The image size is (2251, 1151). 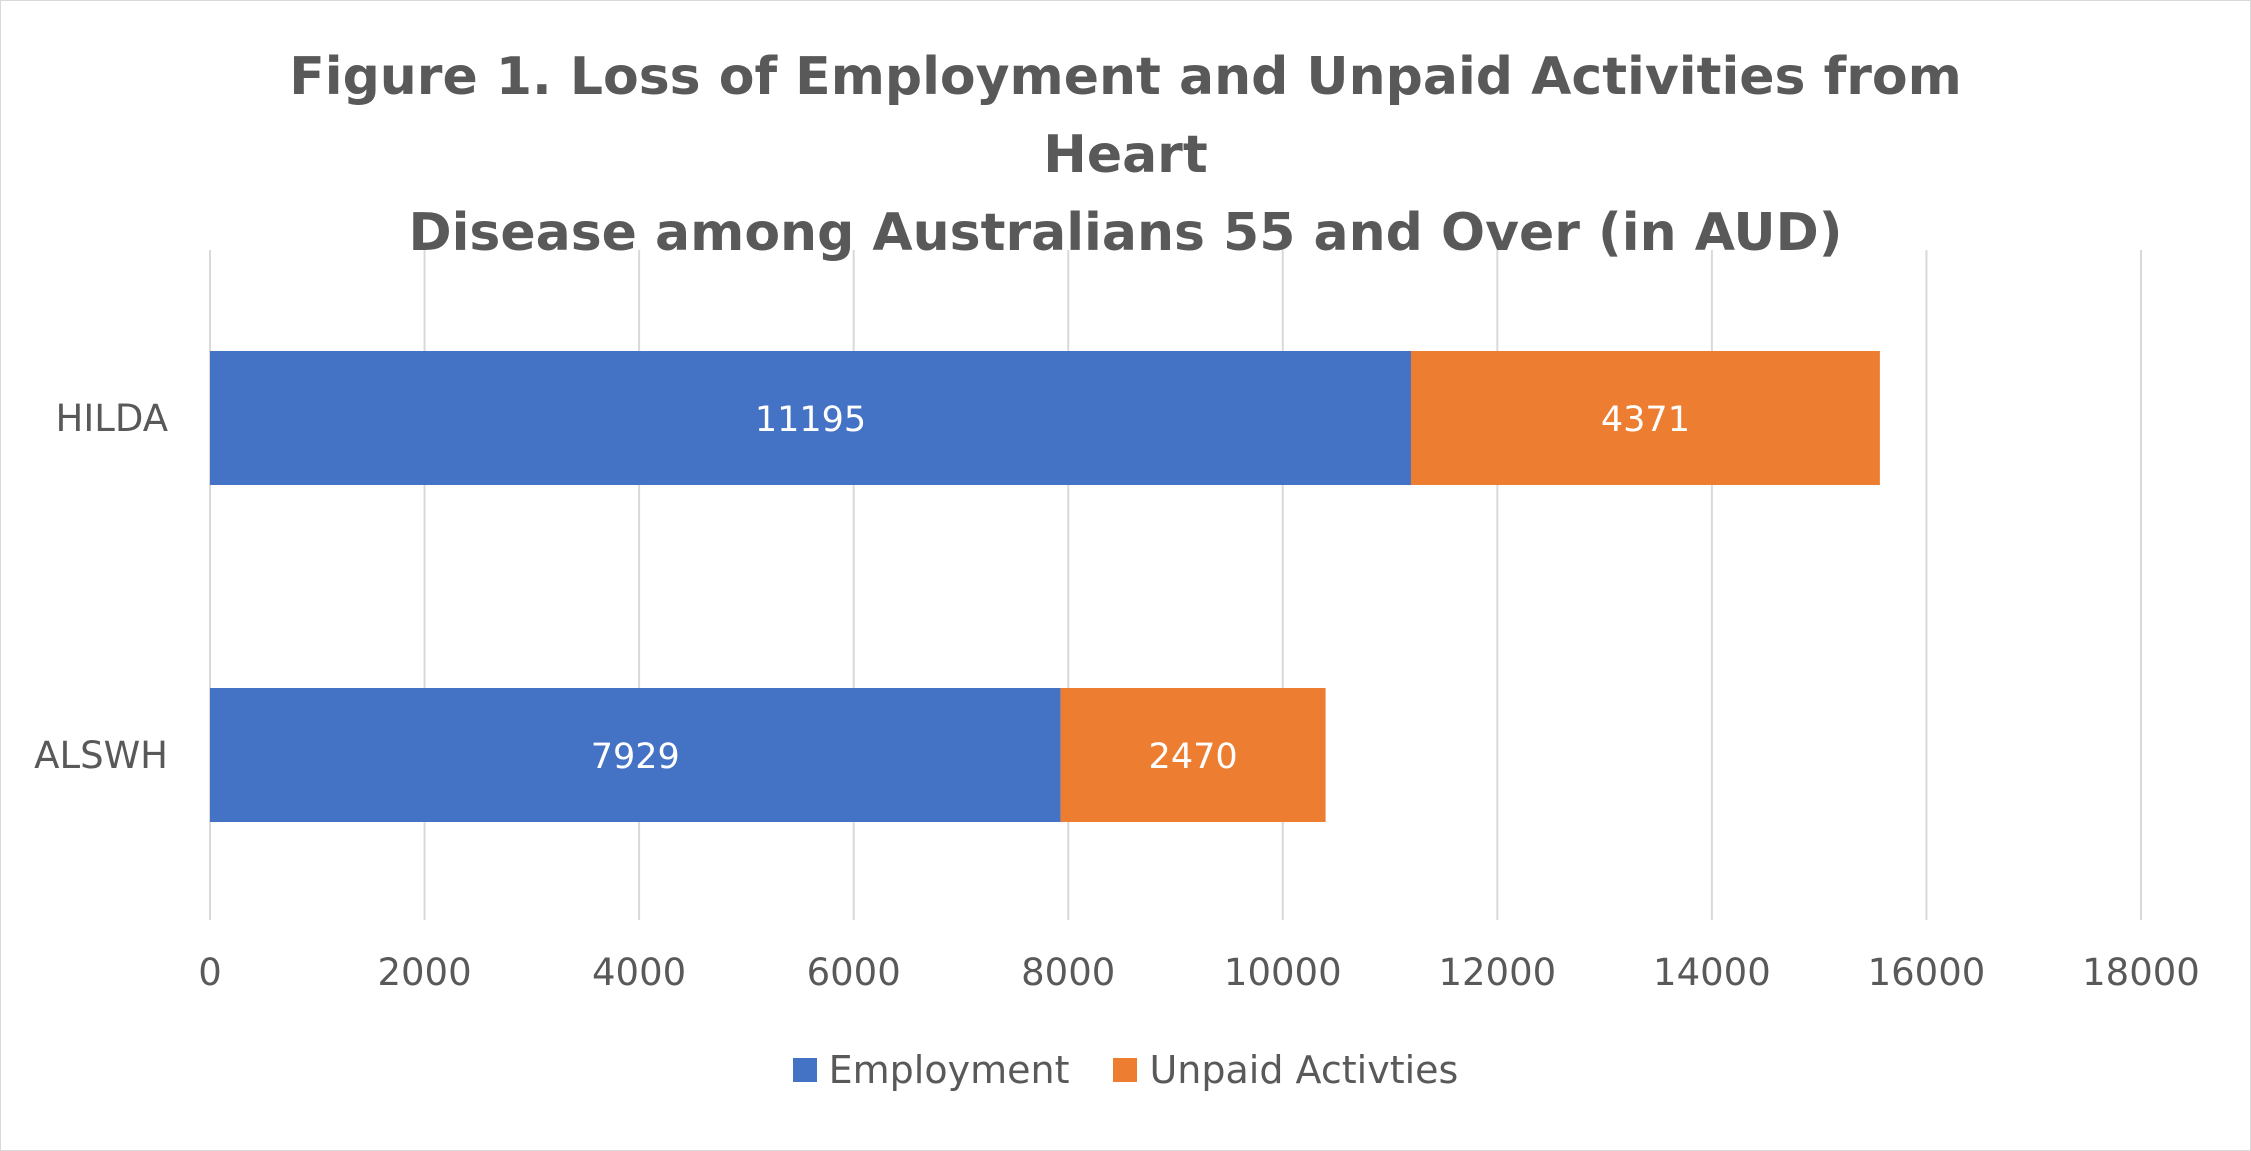 I want to click on x-tick-label-4000: 4000, so click(x=639, y=972).